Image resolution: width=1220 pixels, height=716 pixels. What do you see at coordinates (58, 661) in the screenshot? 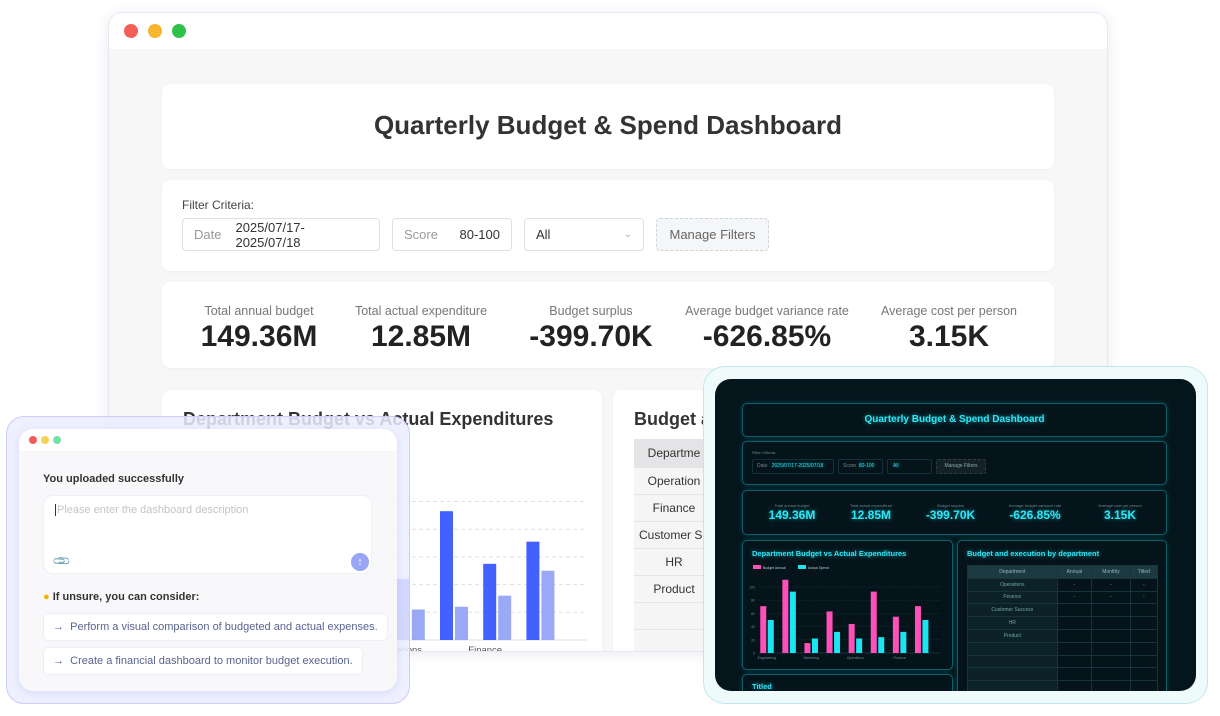
I see `arrow-right-icon: →` at bounding box center [58, 661].